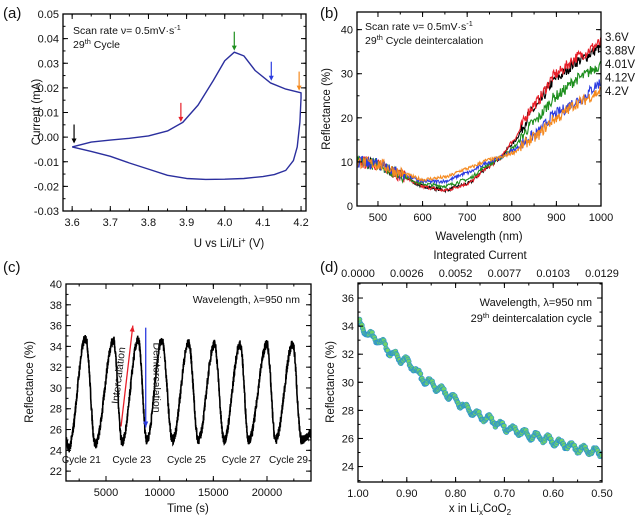  What do you see at coordinates (159, 493) in the screenshot?
I see `x-tick-label: 10000` at bounding box center [159, 493].